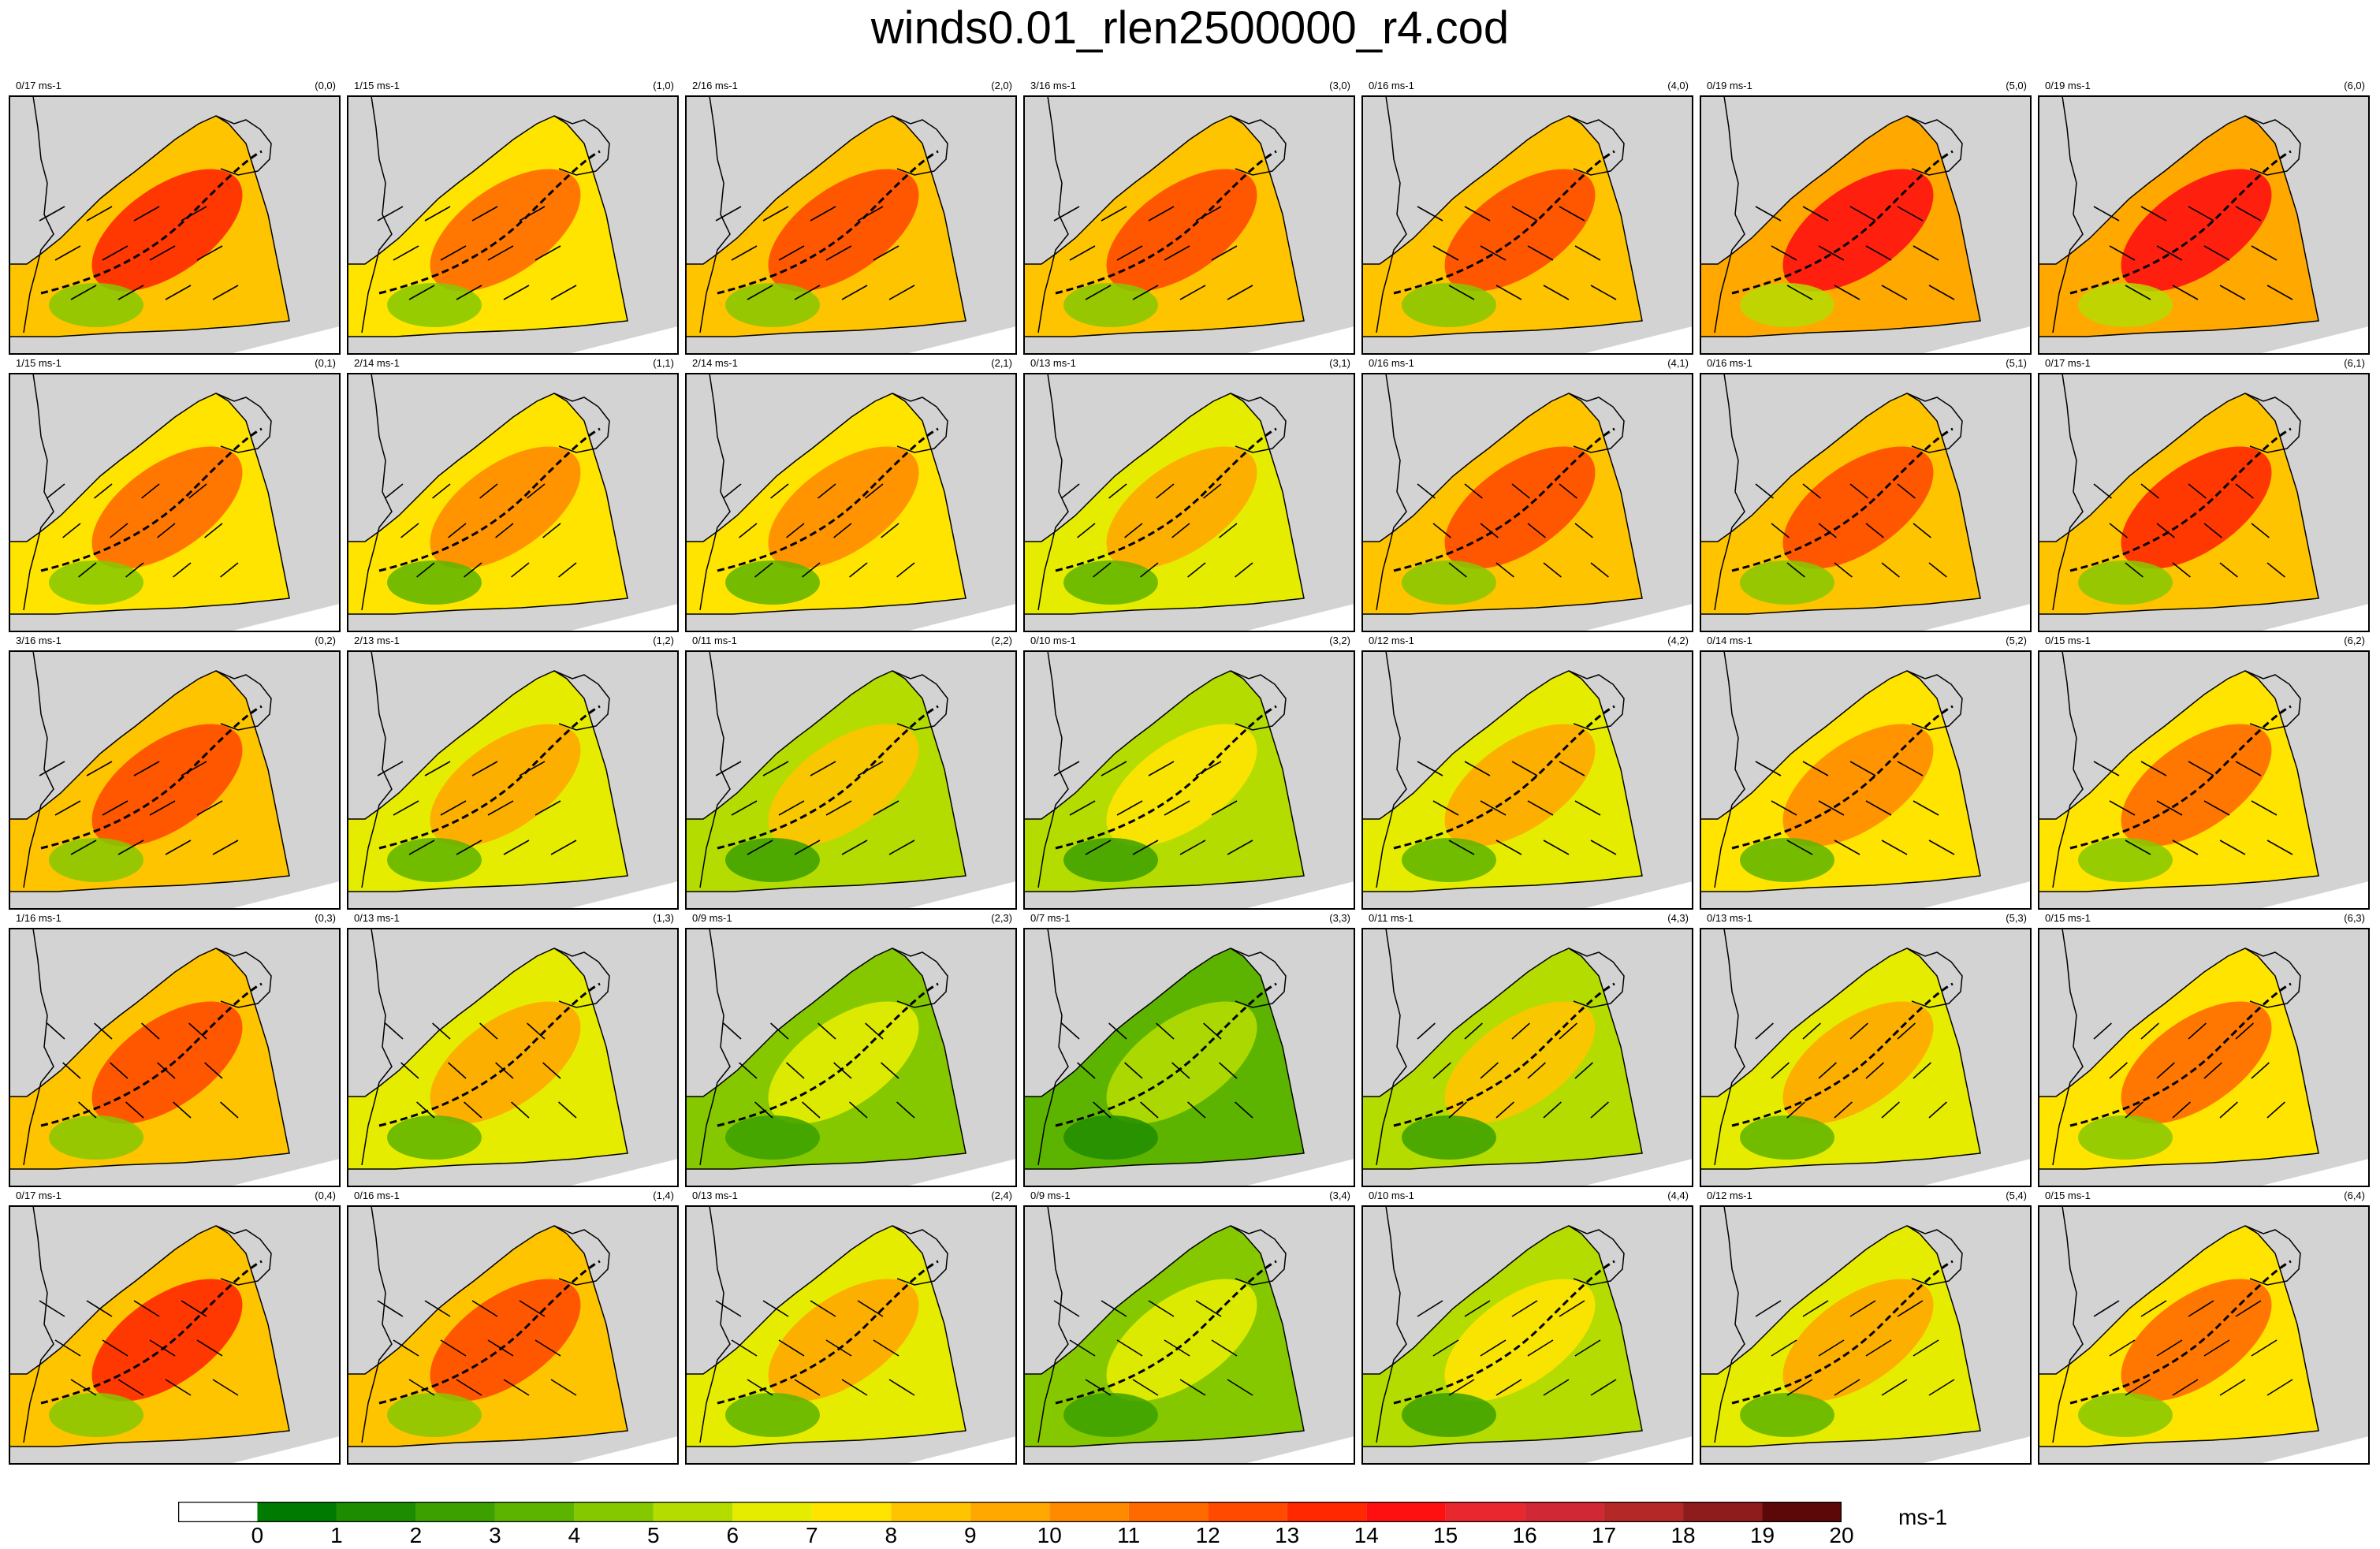 This screenshot has width=2380, height=1549. What do you see at coordinates (1287, 1535) in the screenshot?
I see `colorbar-tick-label: 13` at bounding box center [1287, 1535].